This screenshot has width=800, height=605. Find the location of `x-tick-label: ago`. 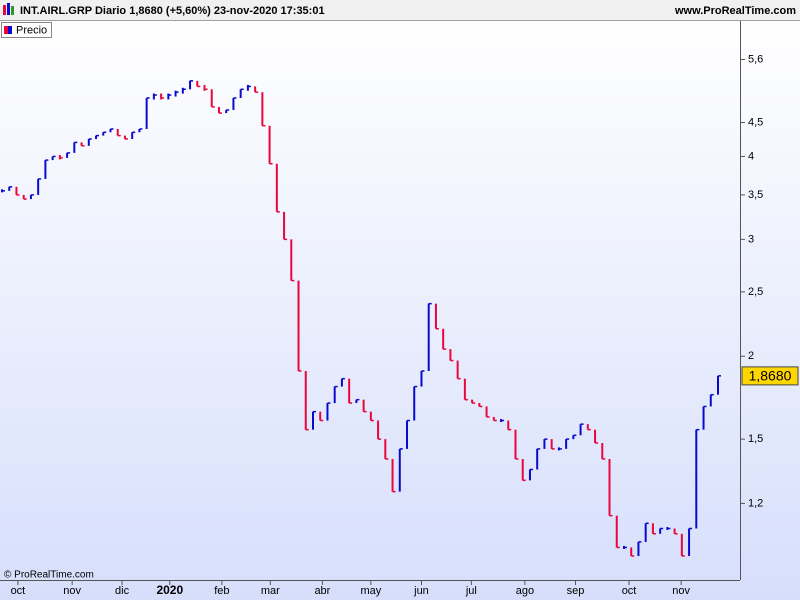

x-tick-label: ago is located at coordinates (525, 591).